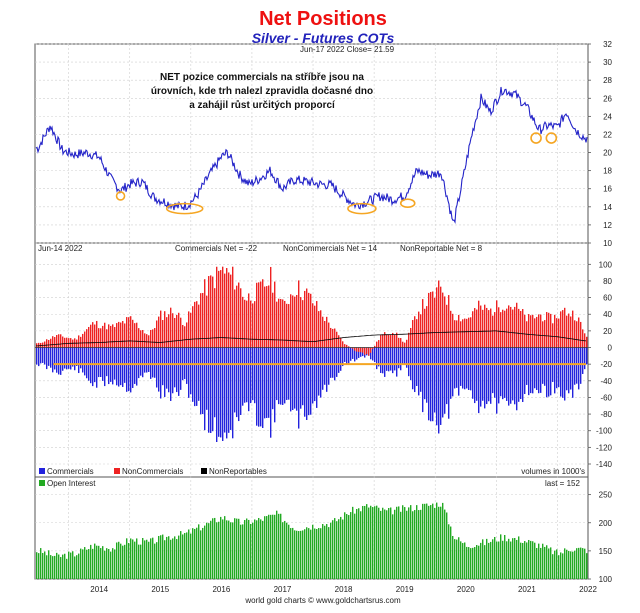  Describe the element at coordinates (607, 80) in the screenshot. I see `price-tick-label: 28` at that location.